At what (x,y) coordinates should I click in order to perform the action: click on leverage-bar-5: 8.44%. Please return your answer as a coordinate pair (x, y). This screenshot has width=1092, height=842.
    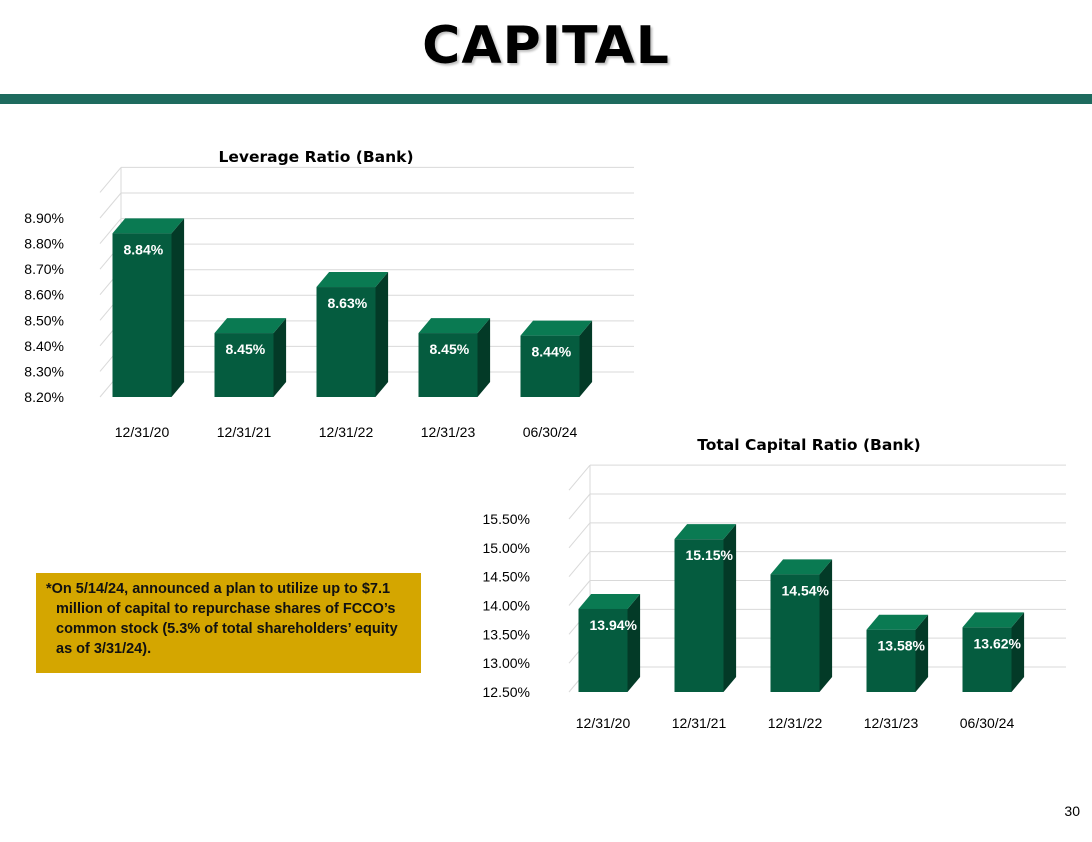
    Looking at the image, I should click on (556, 358).